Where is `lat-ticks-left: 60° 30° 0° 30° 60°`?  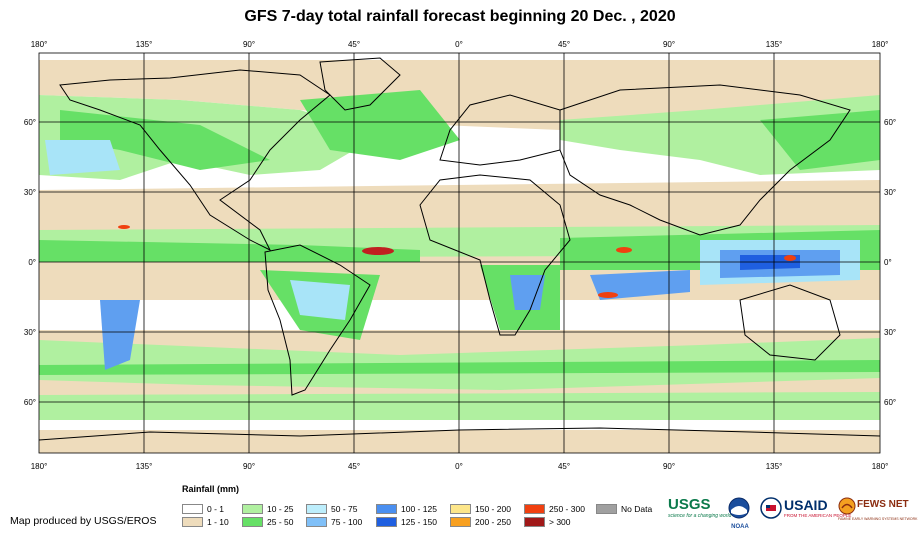 lat-ticks-left: 60° 30° 0° 30° 60° is located at coordinates (30, 262).